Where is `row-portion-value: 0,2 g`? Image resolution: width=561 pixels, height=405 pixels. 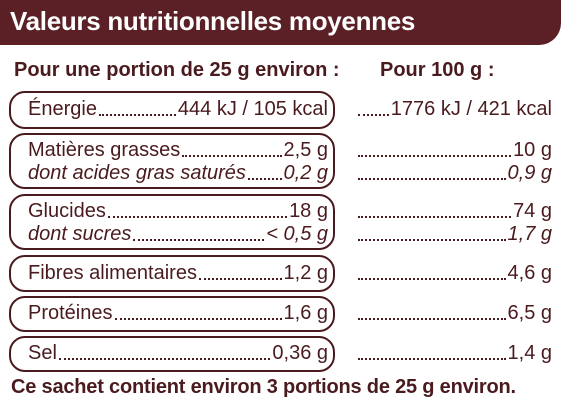 row-portion-value: 0,2 g is located at coordinates (305, 173).